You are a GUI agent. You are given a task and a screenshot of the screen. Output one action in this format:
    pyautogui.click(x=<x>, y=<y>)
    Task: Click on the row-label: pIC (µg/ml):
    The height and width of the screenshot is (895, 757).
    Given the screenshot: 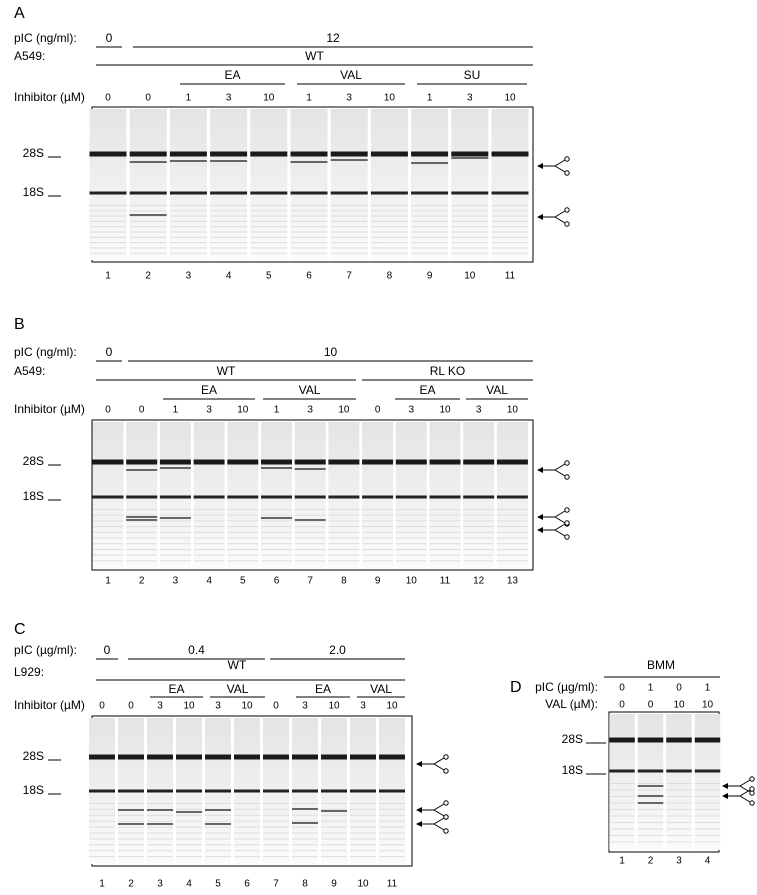 What is the action you would take?
    pyautogui.click(x=45, y=650)
    